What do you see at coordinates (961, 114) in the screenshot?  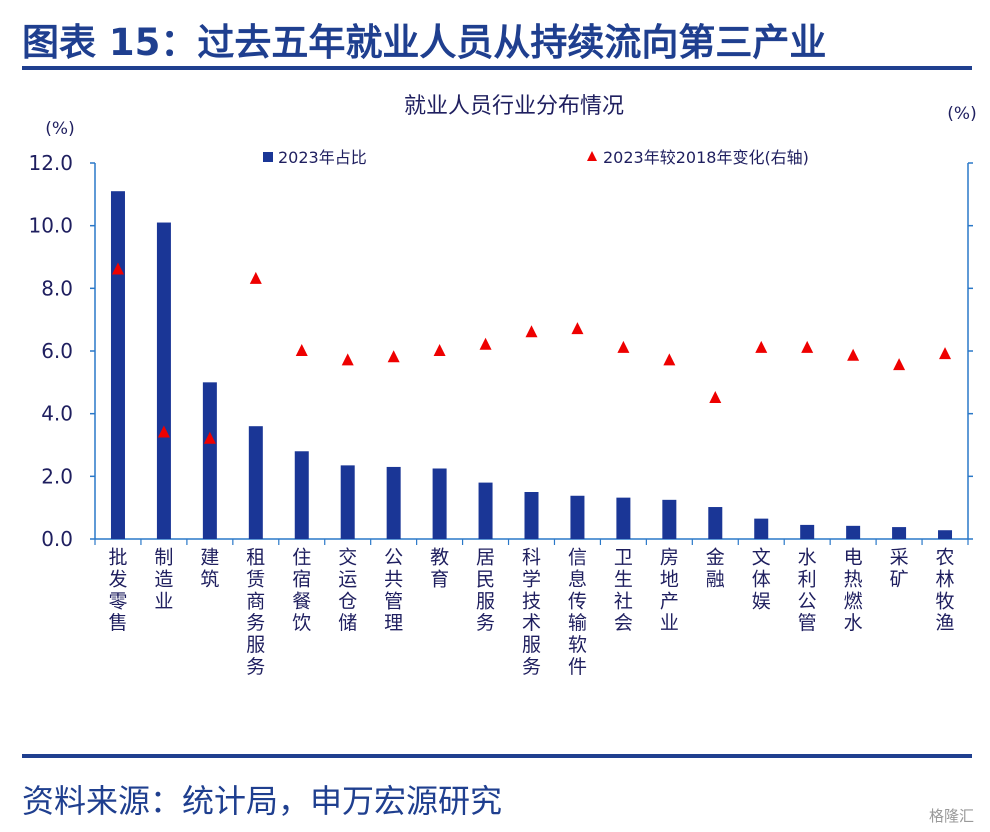 I see `right-axis-unit: (%)` at bounding box center [961, 114].